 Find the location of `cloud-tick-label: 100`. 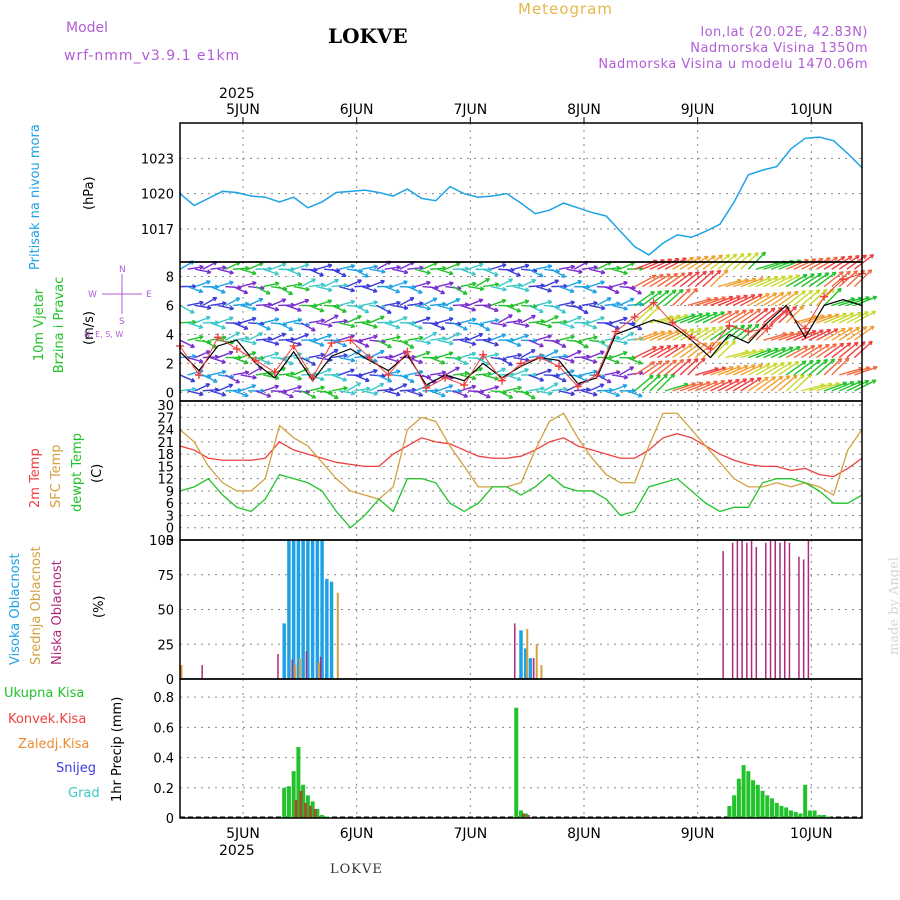

cloud-tick-label: 100 is located at coordinates (161, 541).